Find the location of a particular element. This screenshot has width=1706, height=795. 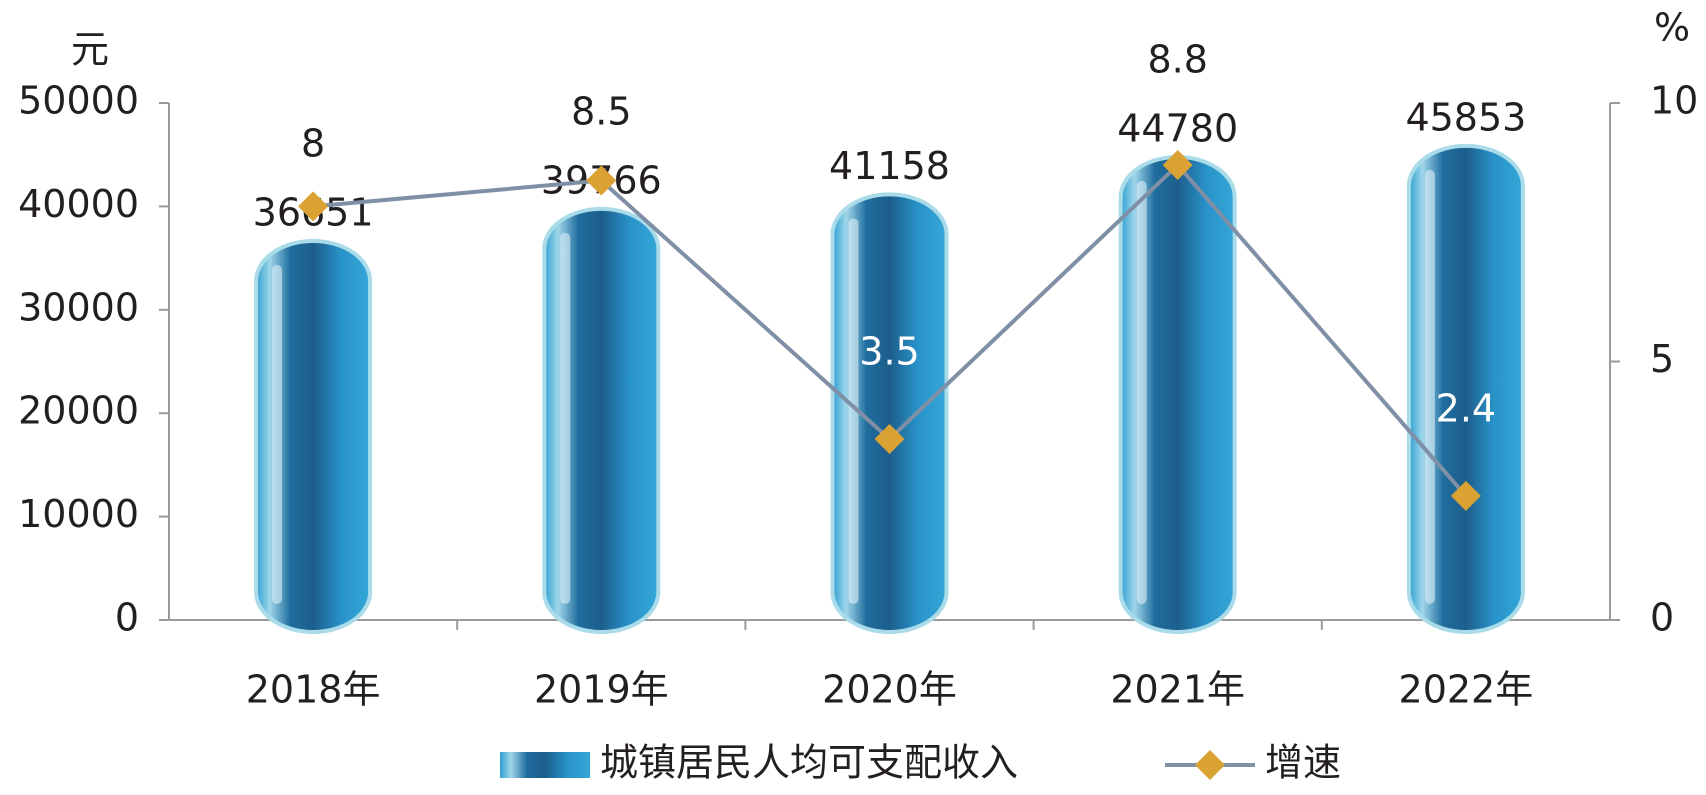

y2-tick-label: 0 is located at coordinates (1662, 618).